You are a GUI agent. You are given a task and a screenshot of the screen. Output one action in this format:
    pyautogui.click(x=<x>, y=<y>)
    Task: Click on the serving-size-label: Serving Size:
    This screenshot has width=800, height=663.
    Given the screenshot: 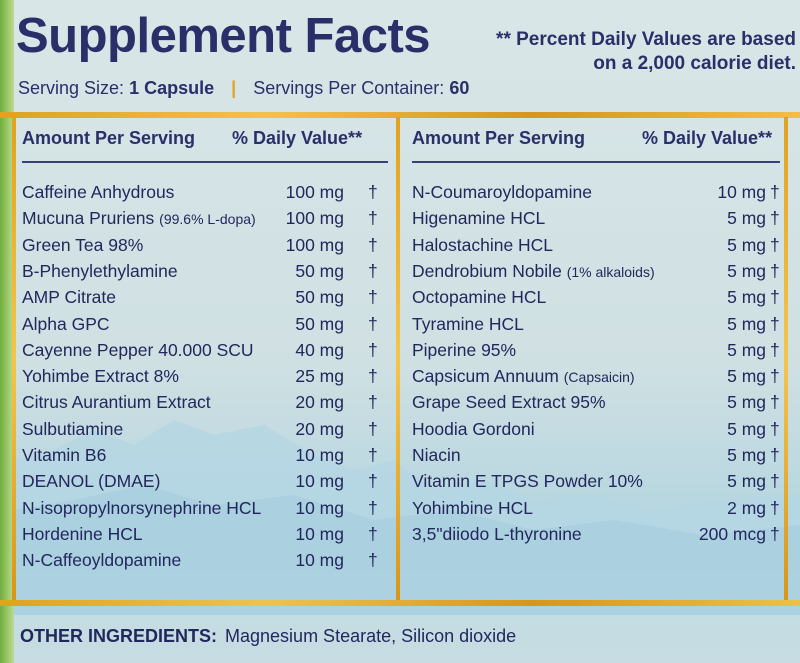 What is the action you would take?
    pyautogui.click(x=71, y=88)
    